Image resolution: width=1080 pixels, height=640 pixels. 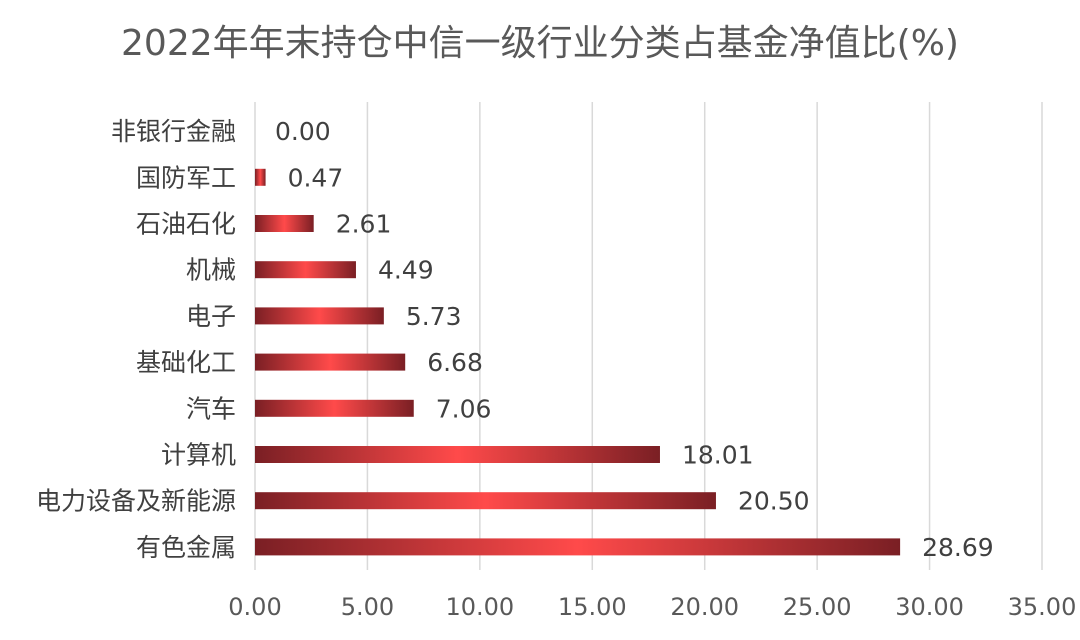 What do you see at coordinates (479, 607) in the screenshot?
I see `x-tick-label: 10.00` at bounding box center [479, 607].